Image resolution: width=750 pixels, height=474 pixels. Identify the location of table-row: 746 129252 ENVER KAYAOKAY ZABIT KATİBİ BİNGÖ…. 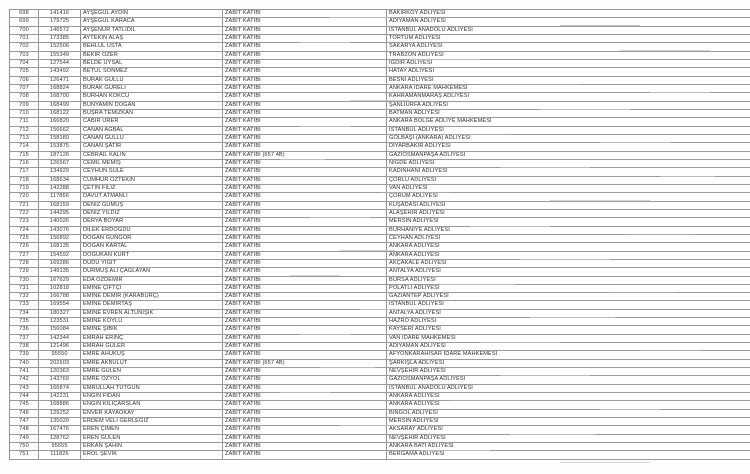
(380, 414).